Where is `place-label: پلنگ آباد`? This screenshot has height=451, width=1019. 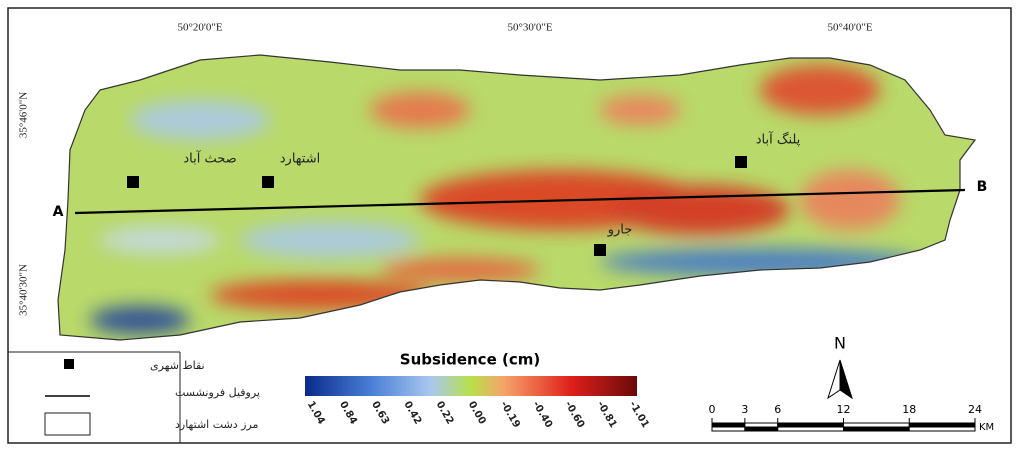
place-label: پلنگ آباد is located at coordinates (778, 139).